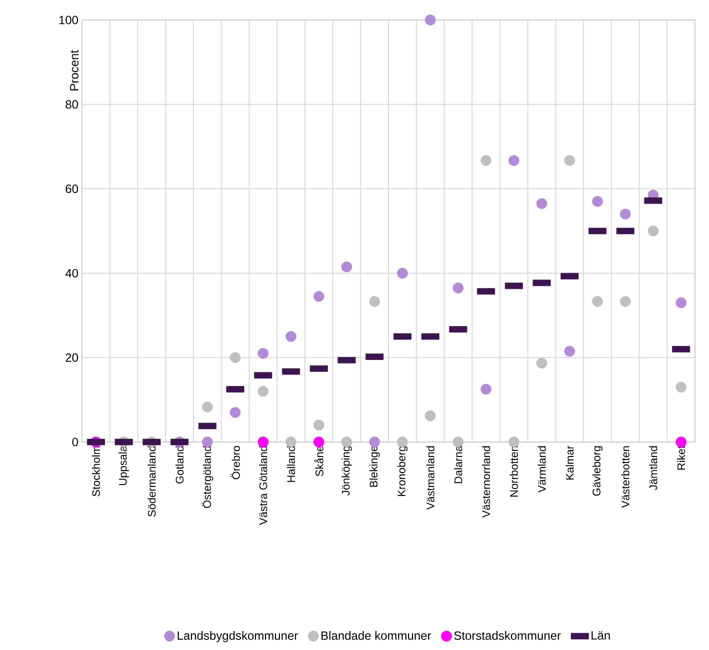 This screenshot has width=709, height=650. I want to click on x-tick-label: Kronoberg, so click(402, 471).